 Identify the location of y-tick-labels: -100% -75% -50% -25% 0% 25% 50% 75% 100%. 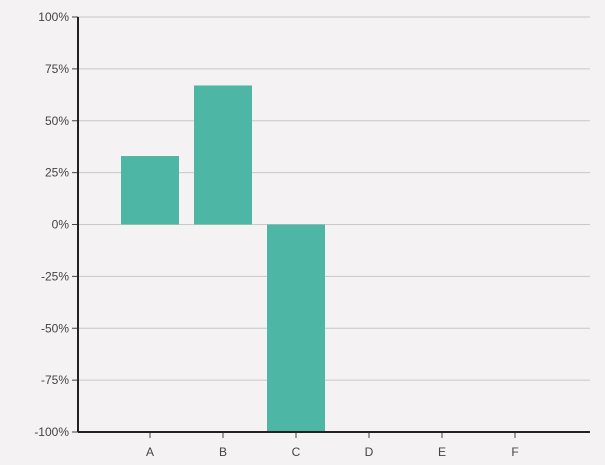
(51, 224).